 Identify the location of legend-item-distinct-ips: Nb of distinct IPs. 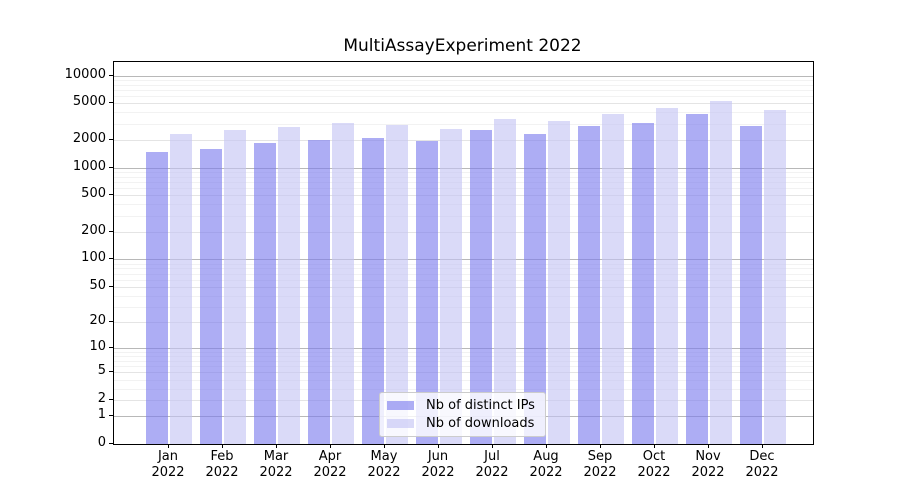
(462, 405).